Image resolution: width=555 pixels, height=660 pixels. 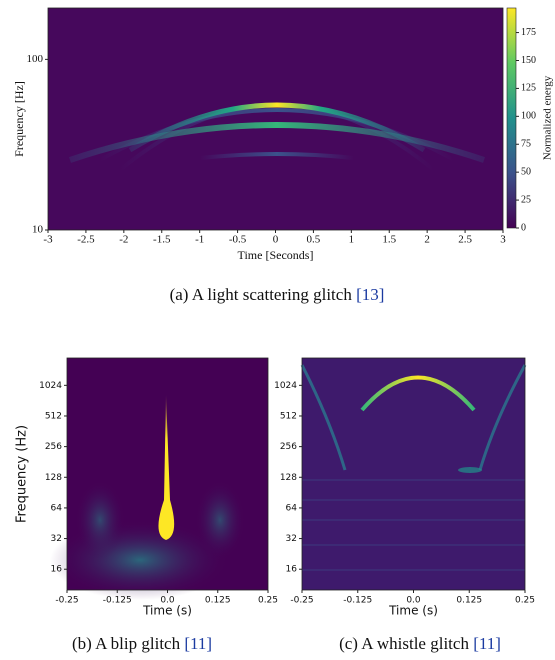 What do you see at coordinates (548, 117) in the screenshot?
I see `colorbar-label: Normalized energy` at bounding box center [548, 117].